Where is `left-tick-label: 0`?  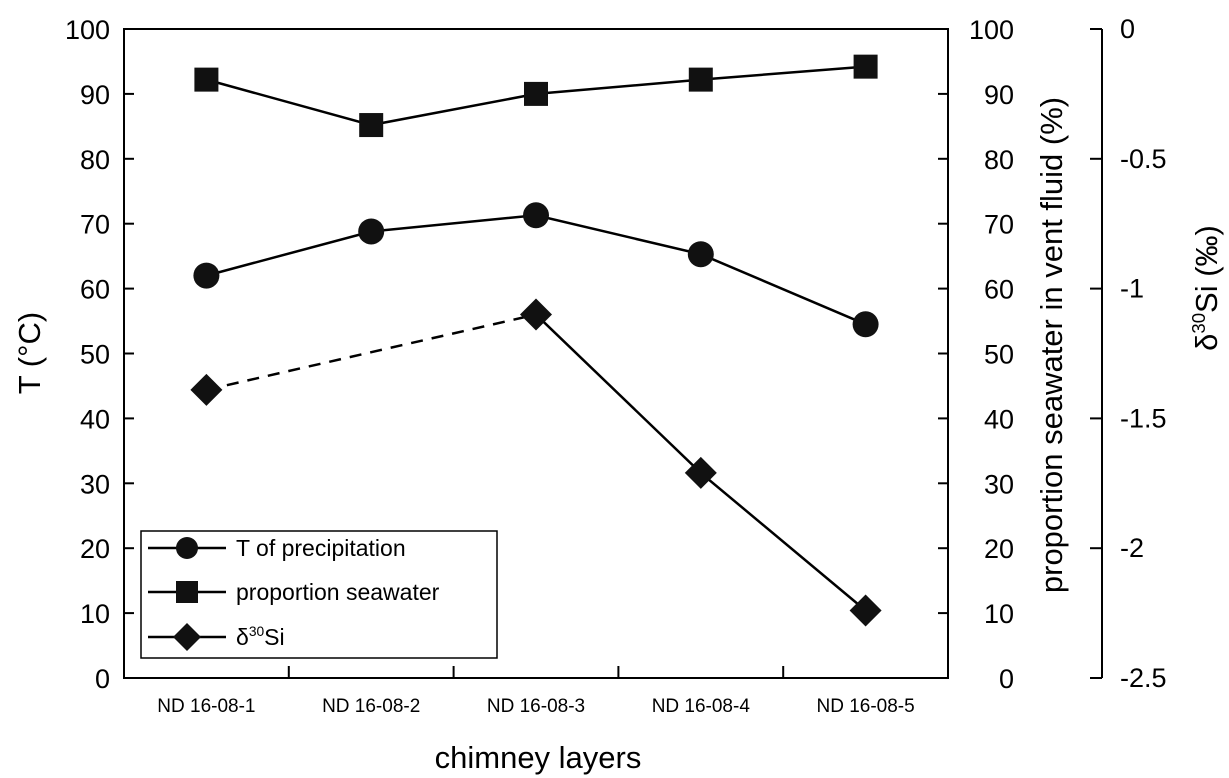 left-tick-label: 0 is located at coordinates (102, 679).